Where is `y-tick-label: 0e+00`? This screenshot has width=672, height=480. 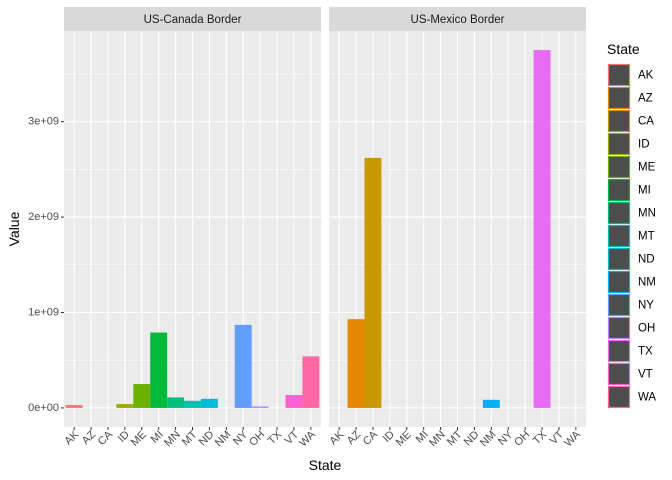
y-tick-label: 0e+00 is located at coordinates (43, 408).